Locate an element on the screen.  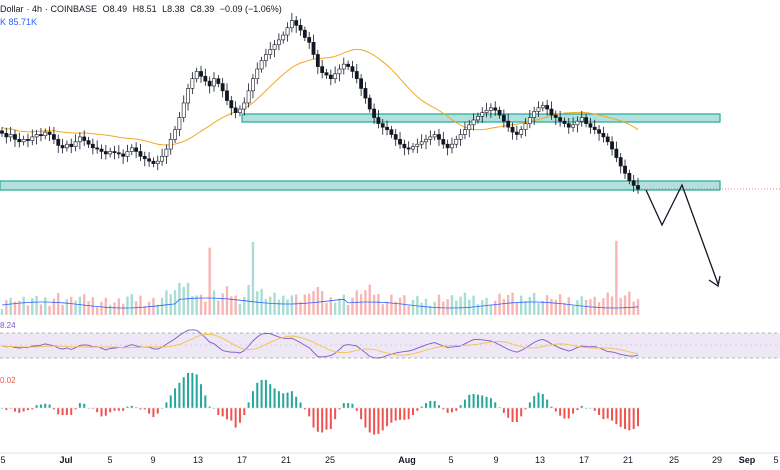
change-value: −0.09 (−1.06%) is located at coordinates (250, 9).